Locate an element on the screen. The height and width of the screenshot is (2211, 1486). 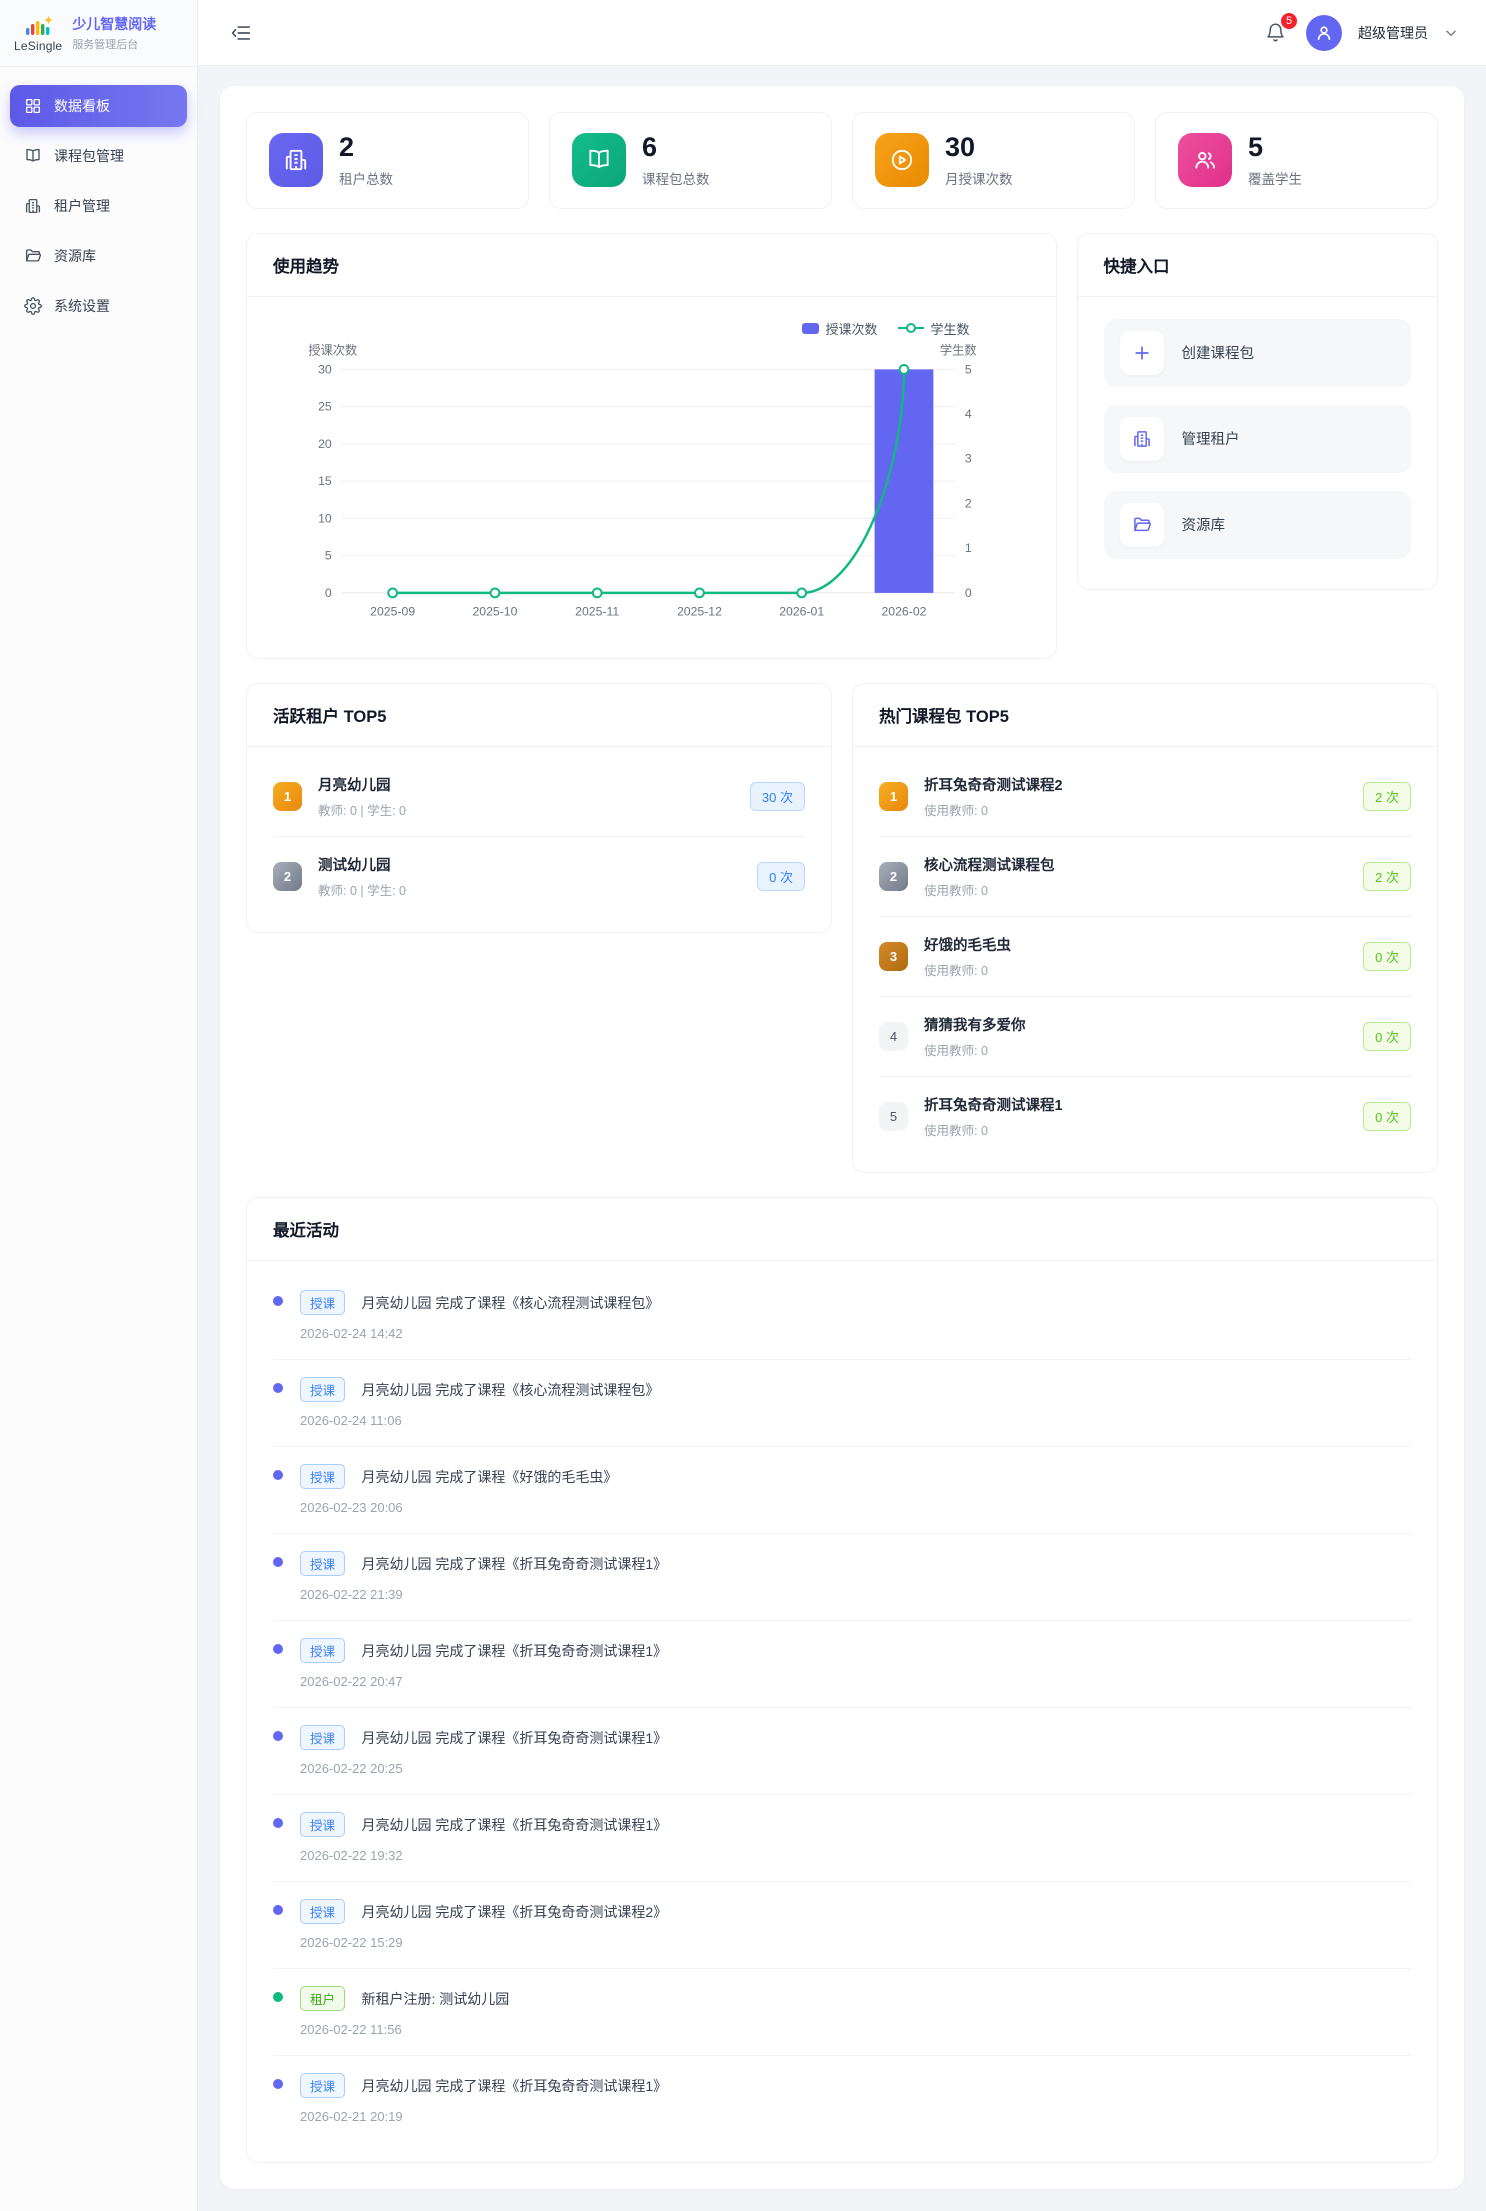
header: 5 超级管理员 is located at coordinates (842, 33).